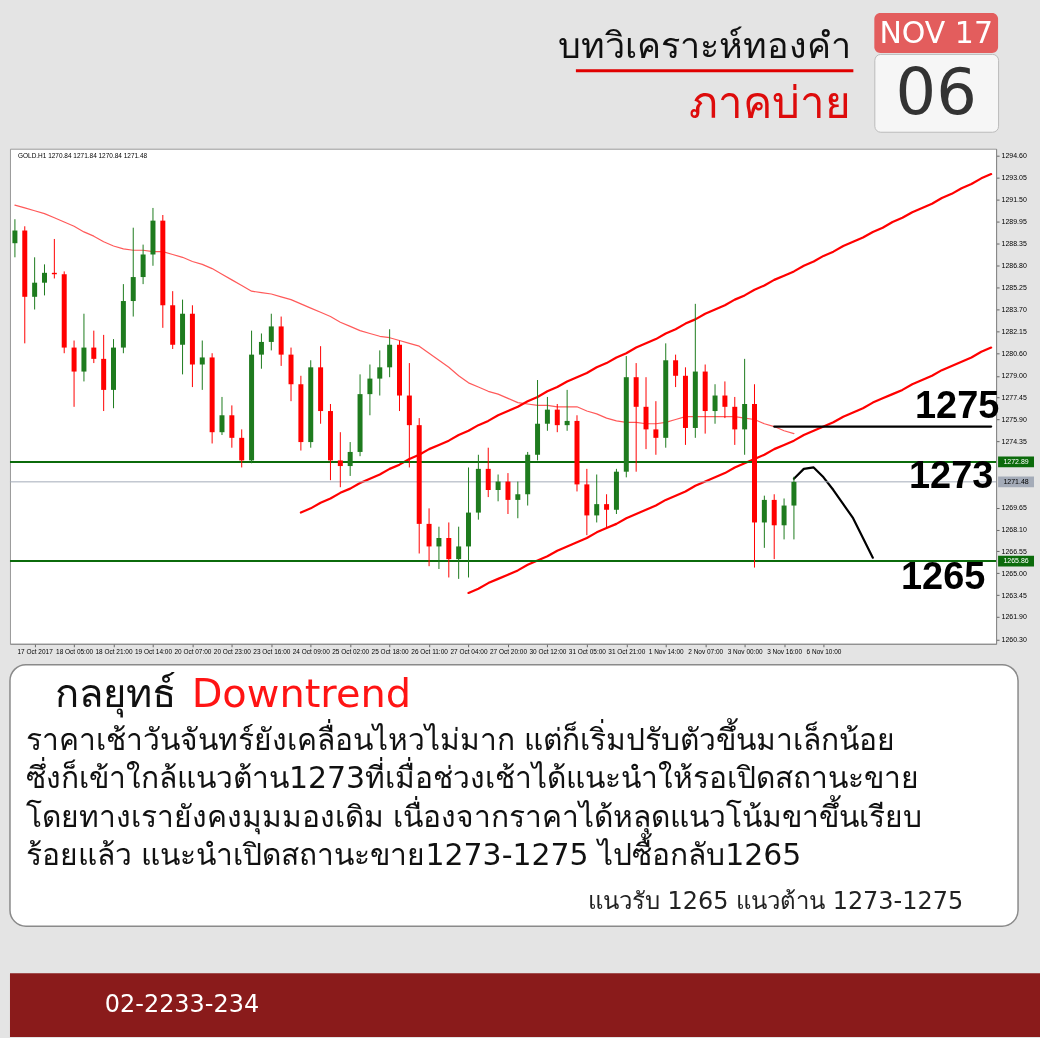 The height and width of the screenshot is (1040, 1040). What do you see at coordinates (936, 32) in the screenshot?
I see `text: NOV 17` at bounding box center [936, 32].